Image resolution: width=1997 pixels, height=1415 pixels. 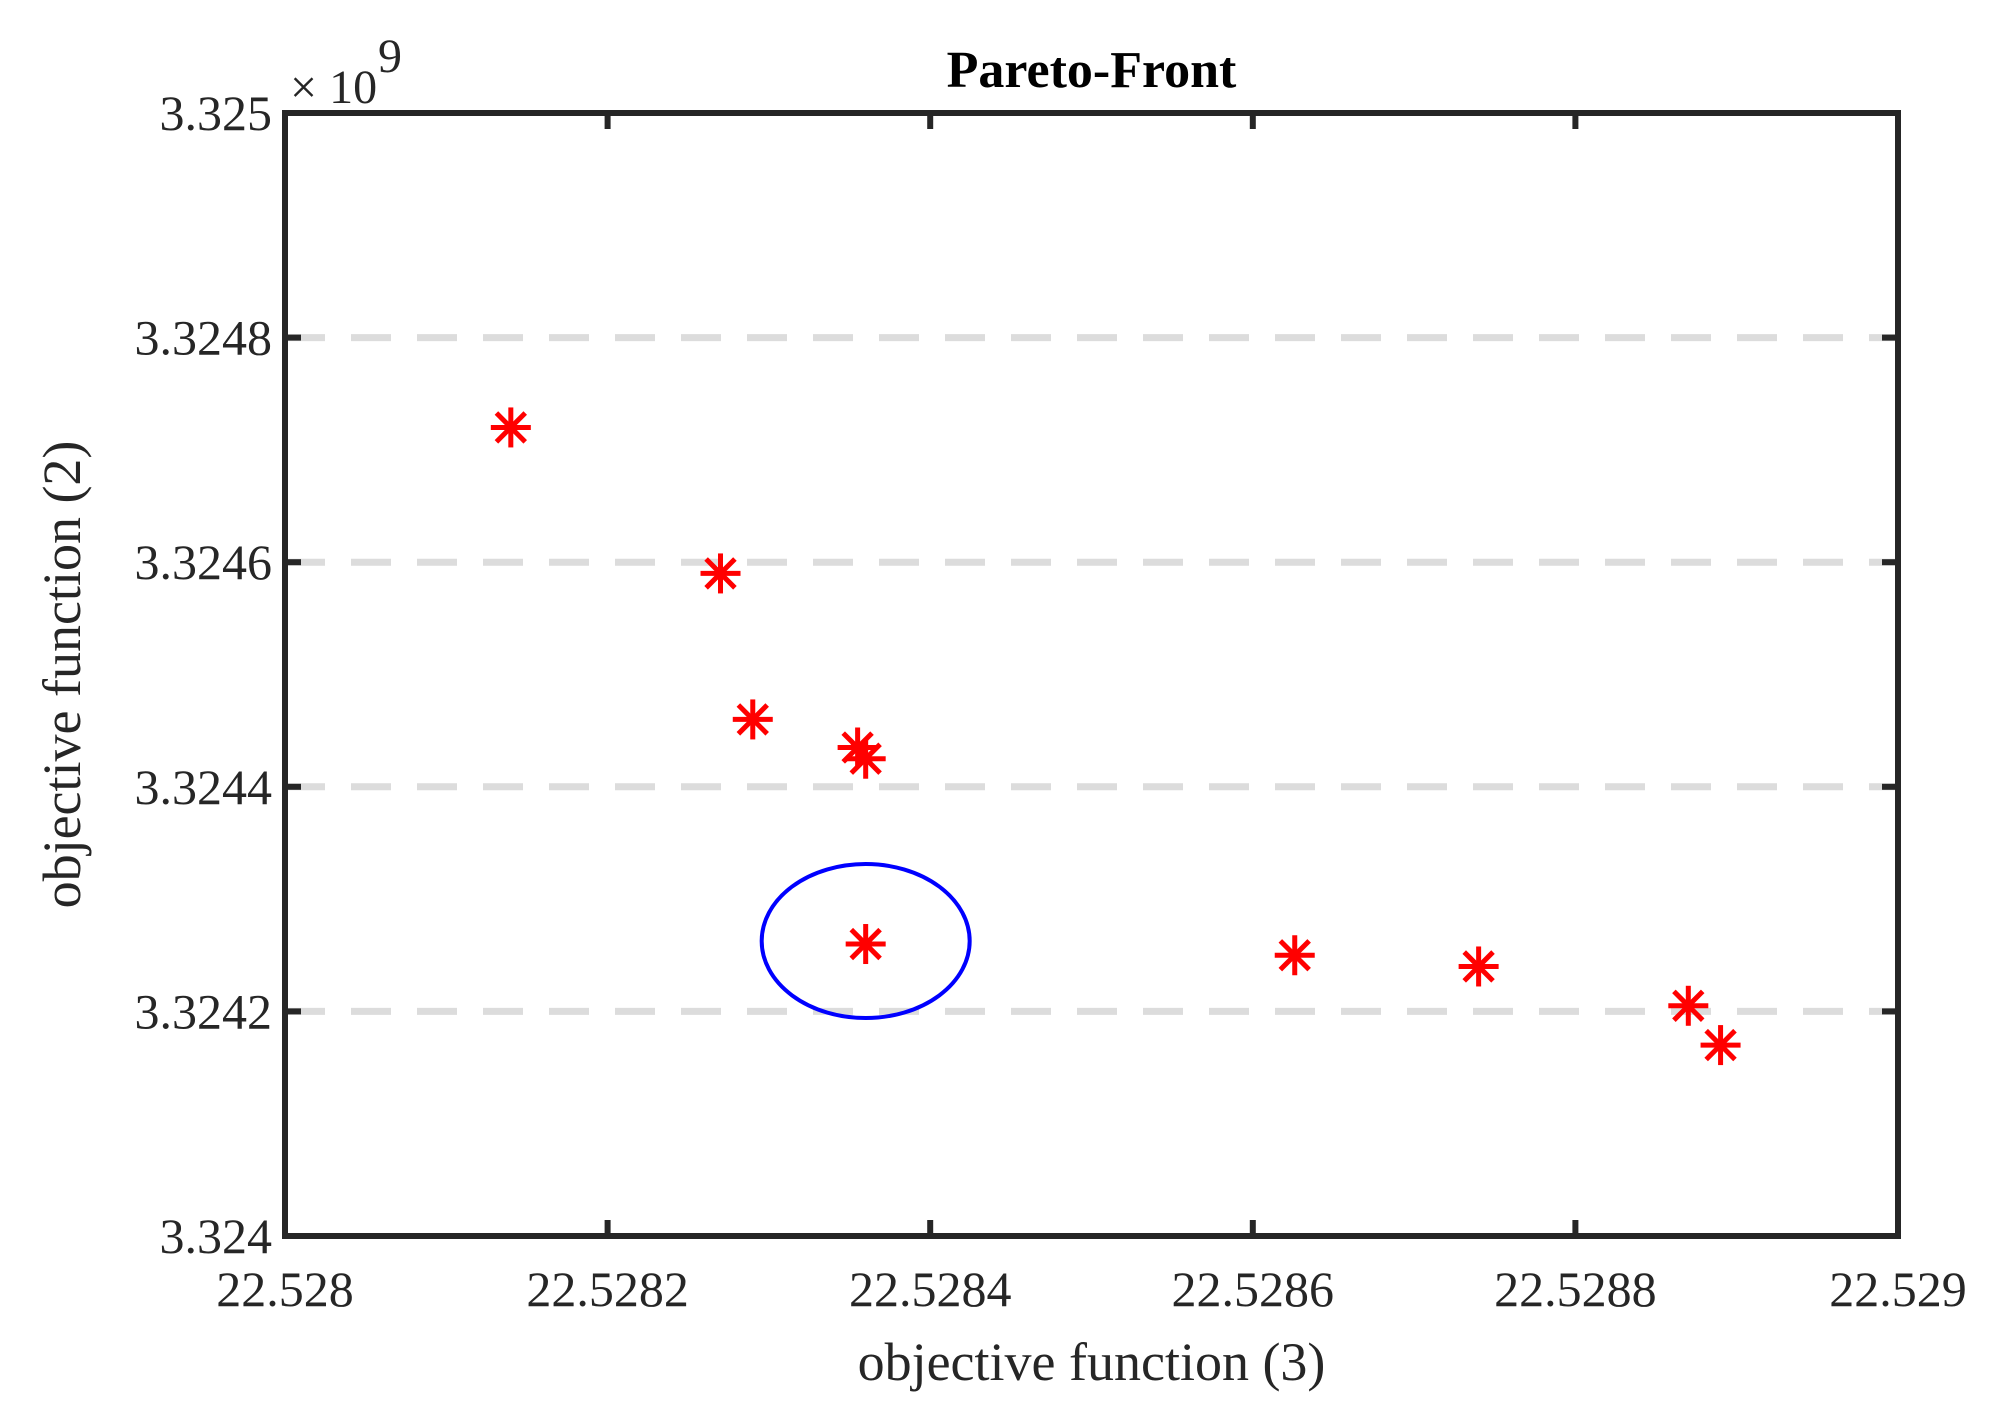 What do you see at coordinates (607, 1289) in the screenshot?
I see `x-tick-label: 22.5282` at bounding box center [607, 1289].